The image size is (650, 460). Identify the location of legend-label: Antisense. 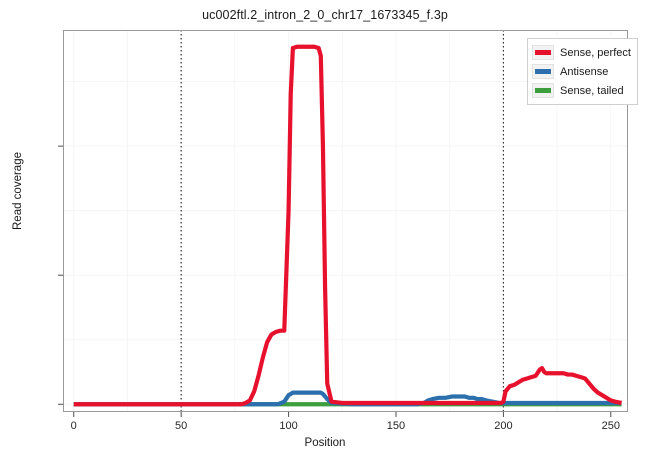
(584, 71).